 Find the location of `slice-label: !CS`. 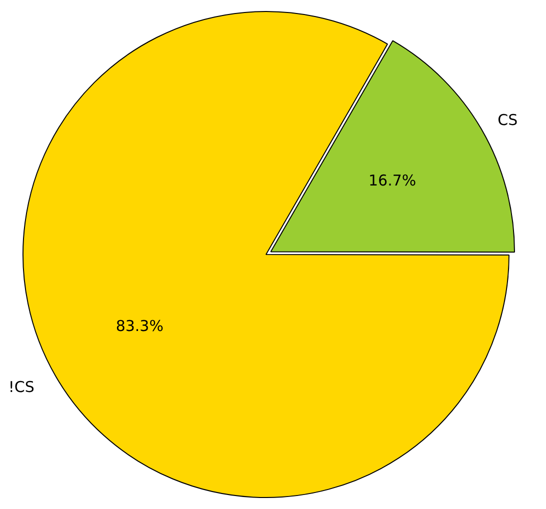

slice-label: !CS is located at coordinates (21, 387).